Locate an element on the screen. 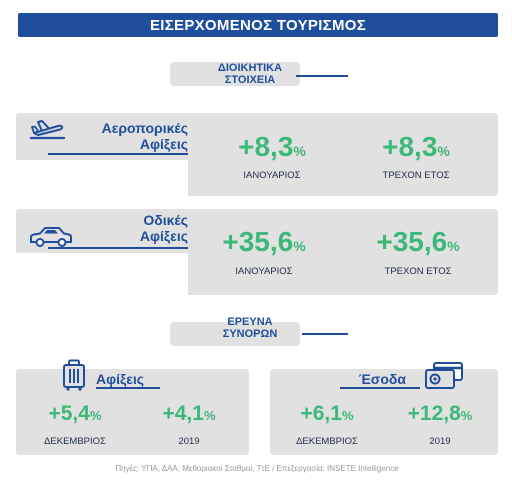 This screenshot has height=480, width=512. admin-section-label: ΔΙΟΙΚΗΤΙΚΑ ΣΤΟΙΧΕΙΑ is located at coordinates (250, 74).